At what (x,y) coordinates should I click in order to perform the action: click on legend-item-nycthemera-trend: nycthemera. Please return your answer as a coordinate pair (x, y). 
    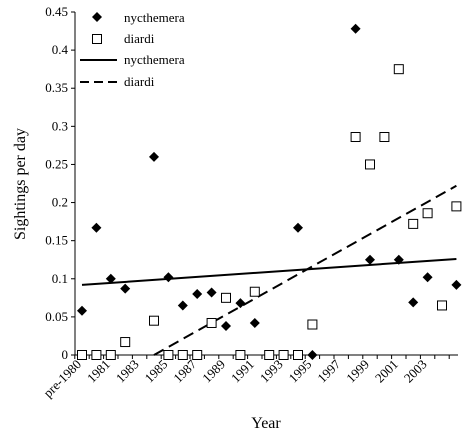
    Looking at the image, I should click on (132, 59).